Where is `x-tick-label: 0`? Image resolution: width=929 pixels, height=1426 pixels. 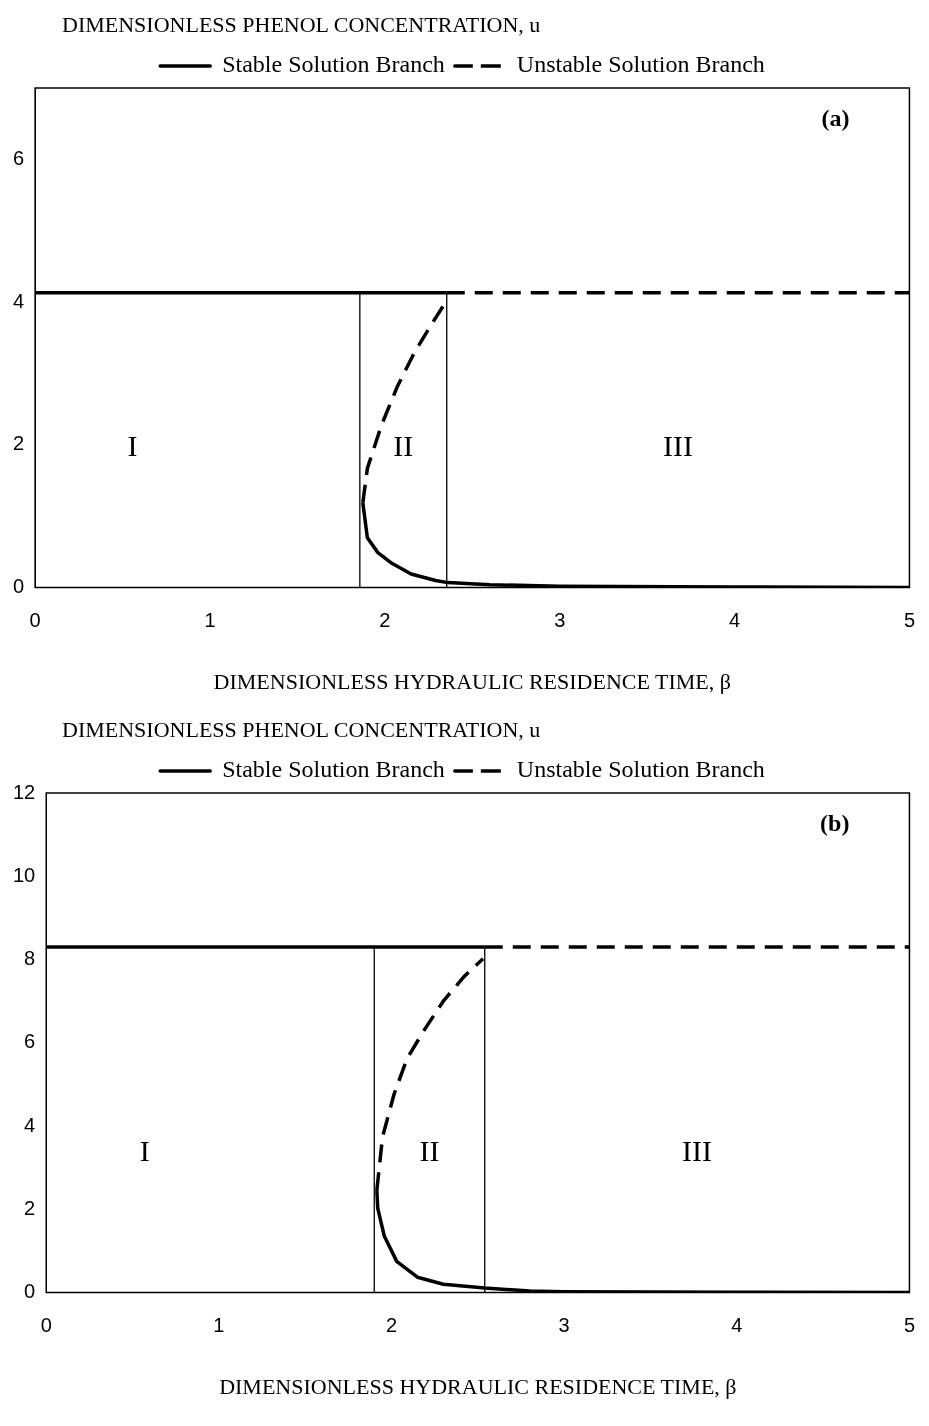 x-tick-label: 0 is located at coordinates (46, 1325).